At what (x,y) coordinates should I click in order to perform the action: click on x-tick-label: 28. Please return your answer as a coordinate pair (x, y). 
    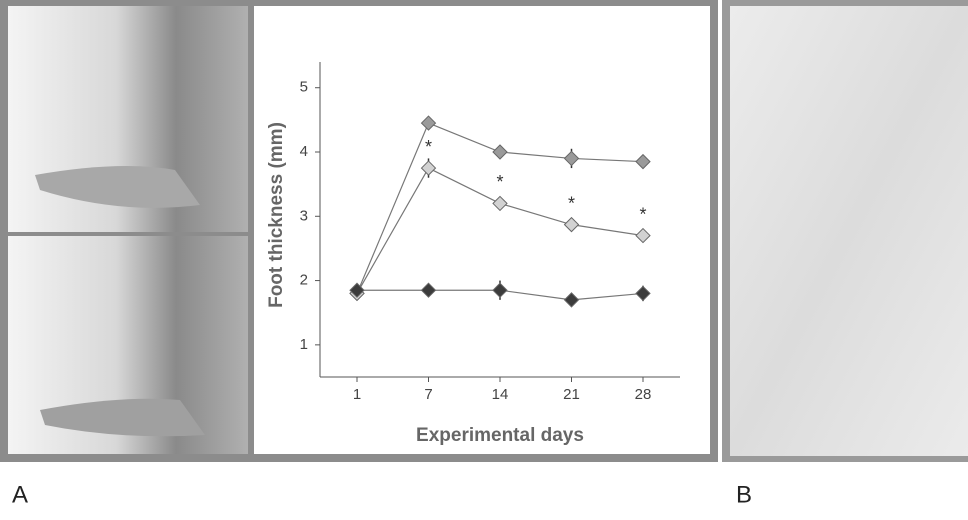
    Looking at the image, I should click on (643, 394).